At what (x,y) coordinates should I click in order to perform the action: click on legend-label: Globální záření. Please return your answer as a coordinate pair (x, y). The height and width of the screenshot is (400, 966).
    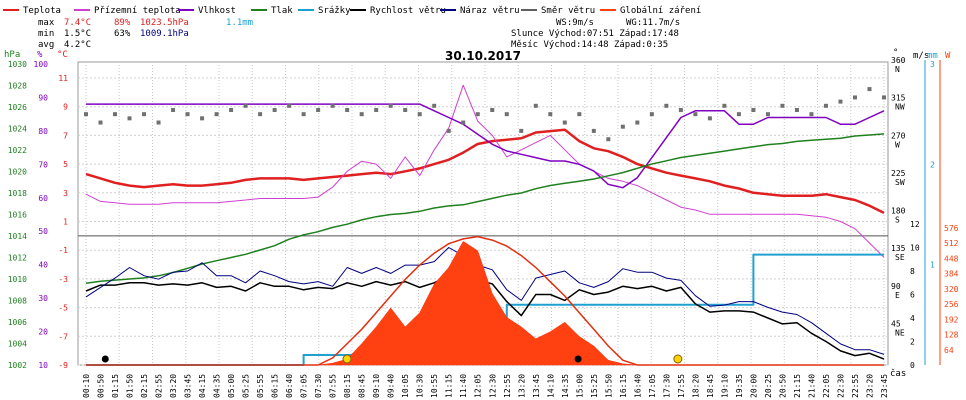
    Looking at the image, I should click on (660, 11).